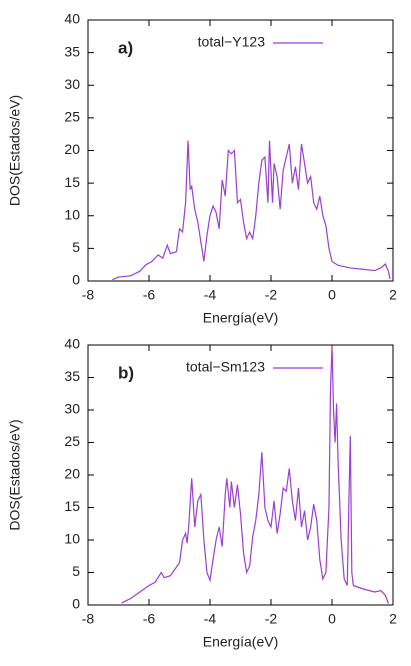 The image size is (411, 666). Describe the element at coordinates (125, 47) in the screenshot. I see `panel-label: a)` at that location.